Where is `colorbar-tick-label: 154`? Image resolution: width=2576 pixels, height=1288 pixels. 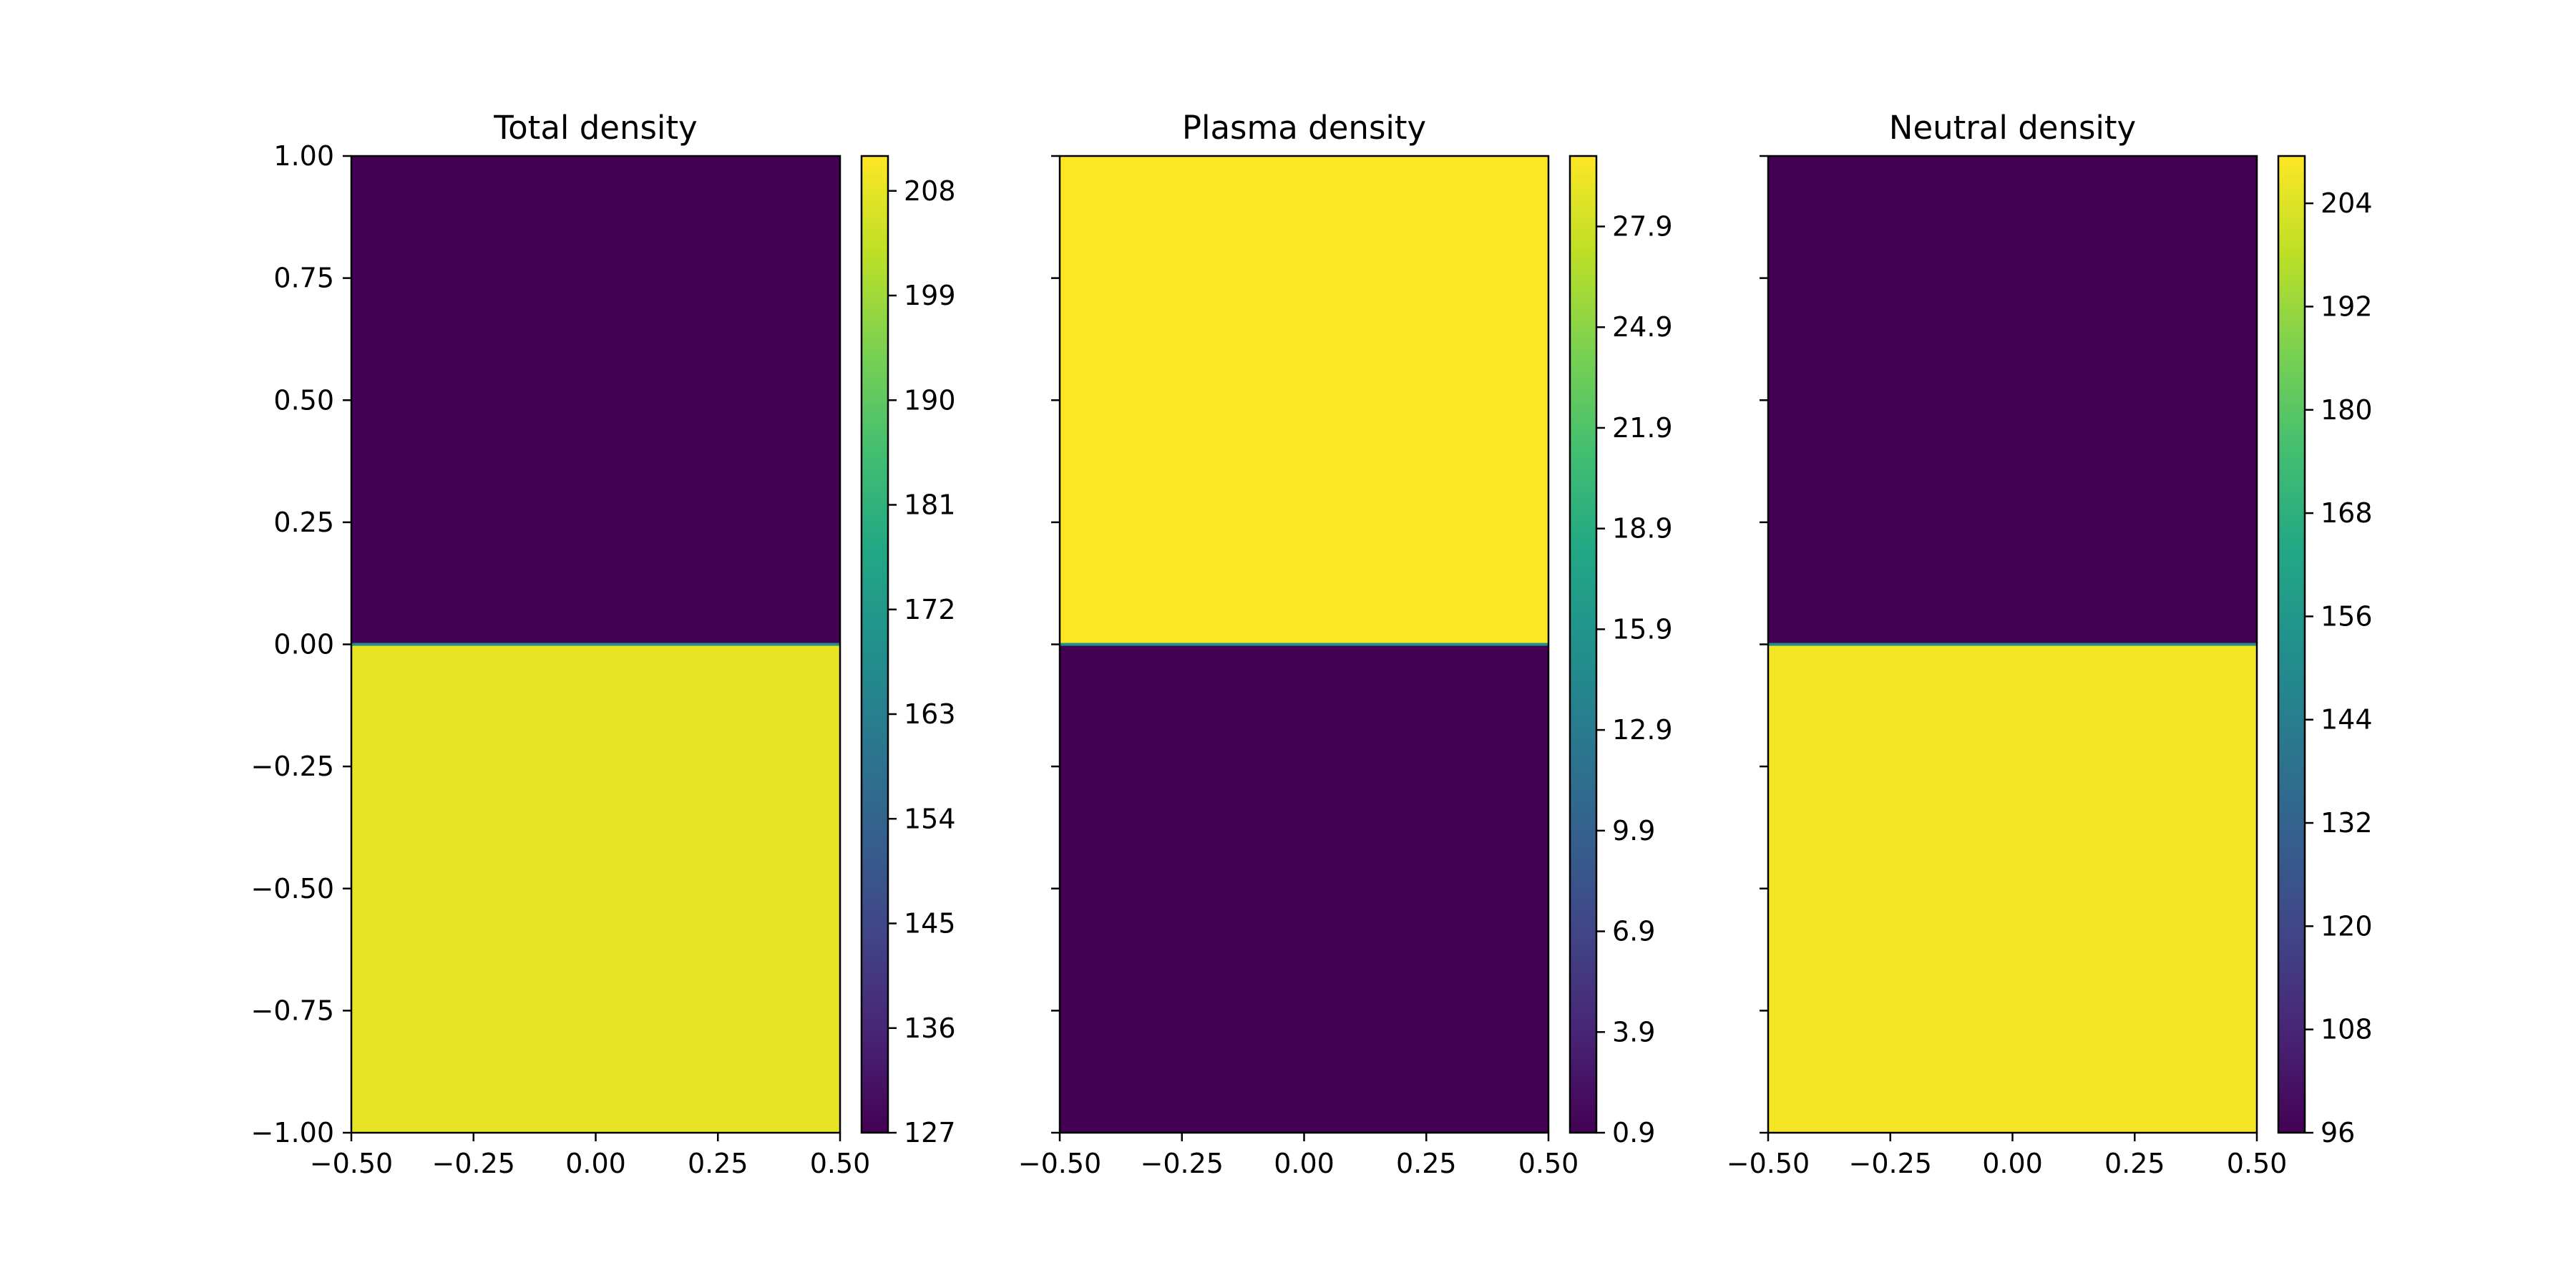
colorbar-tick-label: 154 is located at coordinates (930, 818).